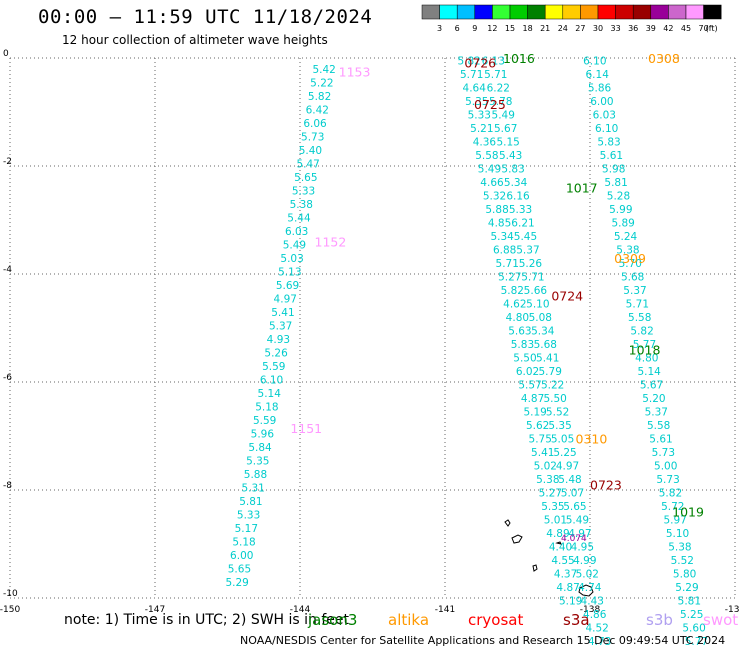  What do you see at coordinates (7, 378) in the screenshot?
I see `y-tick-label: -6` at bounding box center [7, 378].